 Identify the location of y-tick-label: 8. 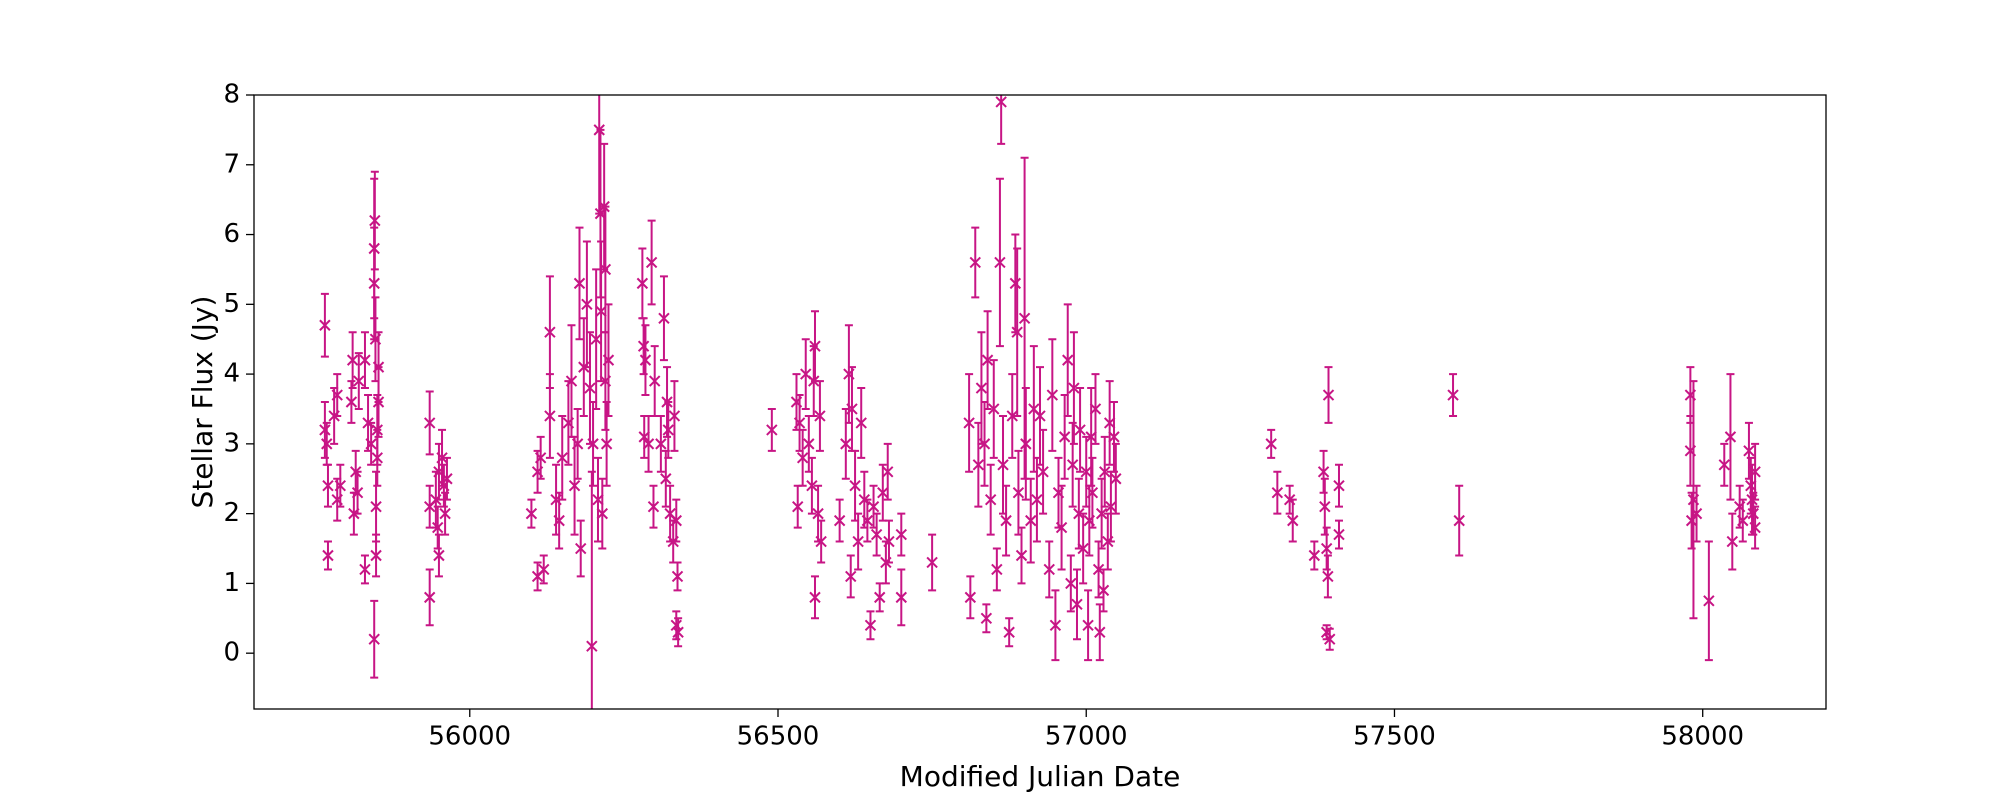
(231, 95).